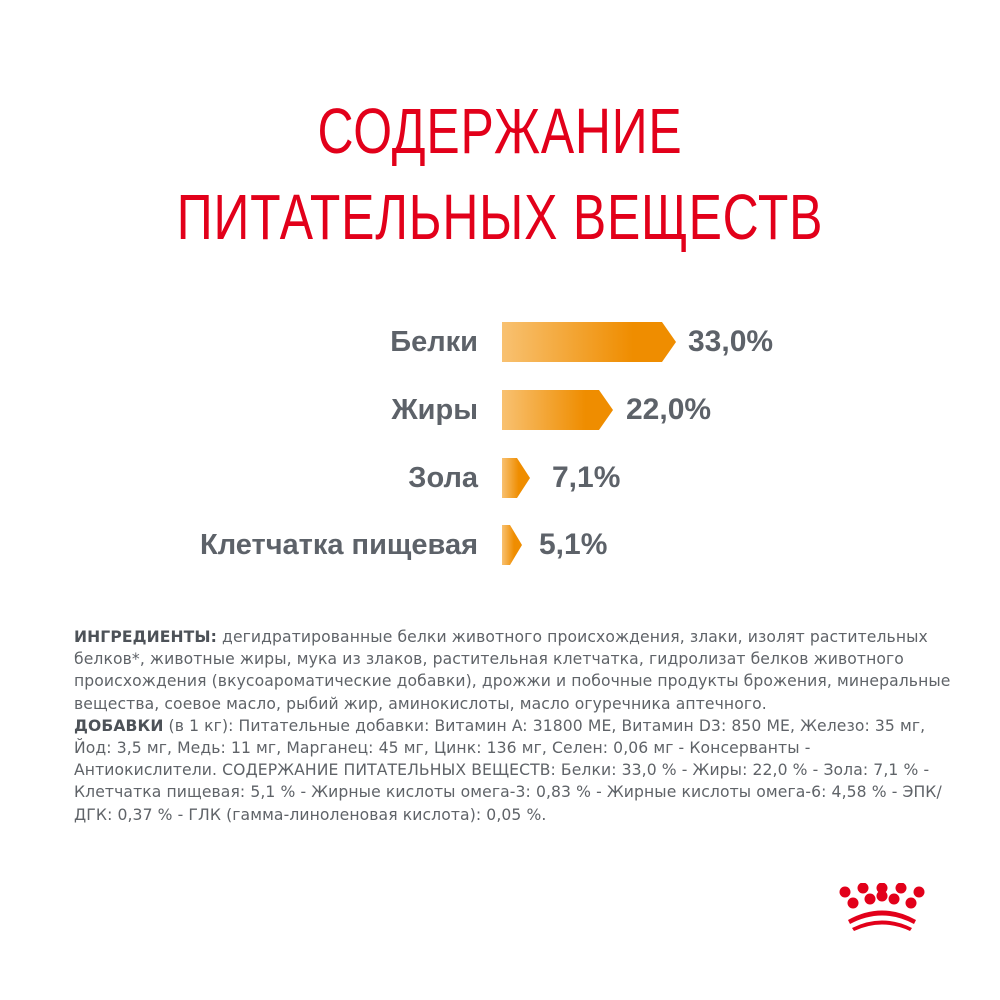 The width and height of the screenshot is (1000, 1000). Describe the element at coordinates (434, 342) in the screenshot. I see `chart-label: Белки` at that location.